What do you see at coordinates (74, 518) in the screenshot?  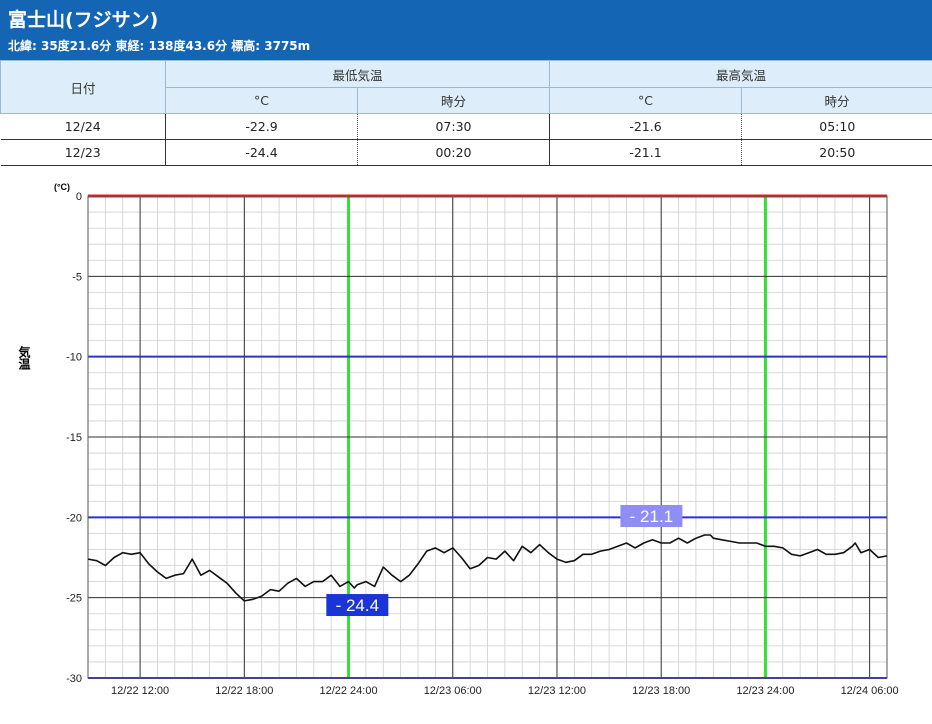 I see `y-tick-label: -20` at bounding box center [74, 518].